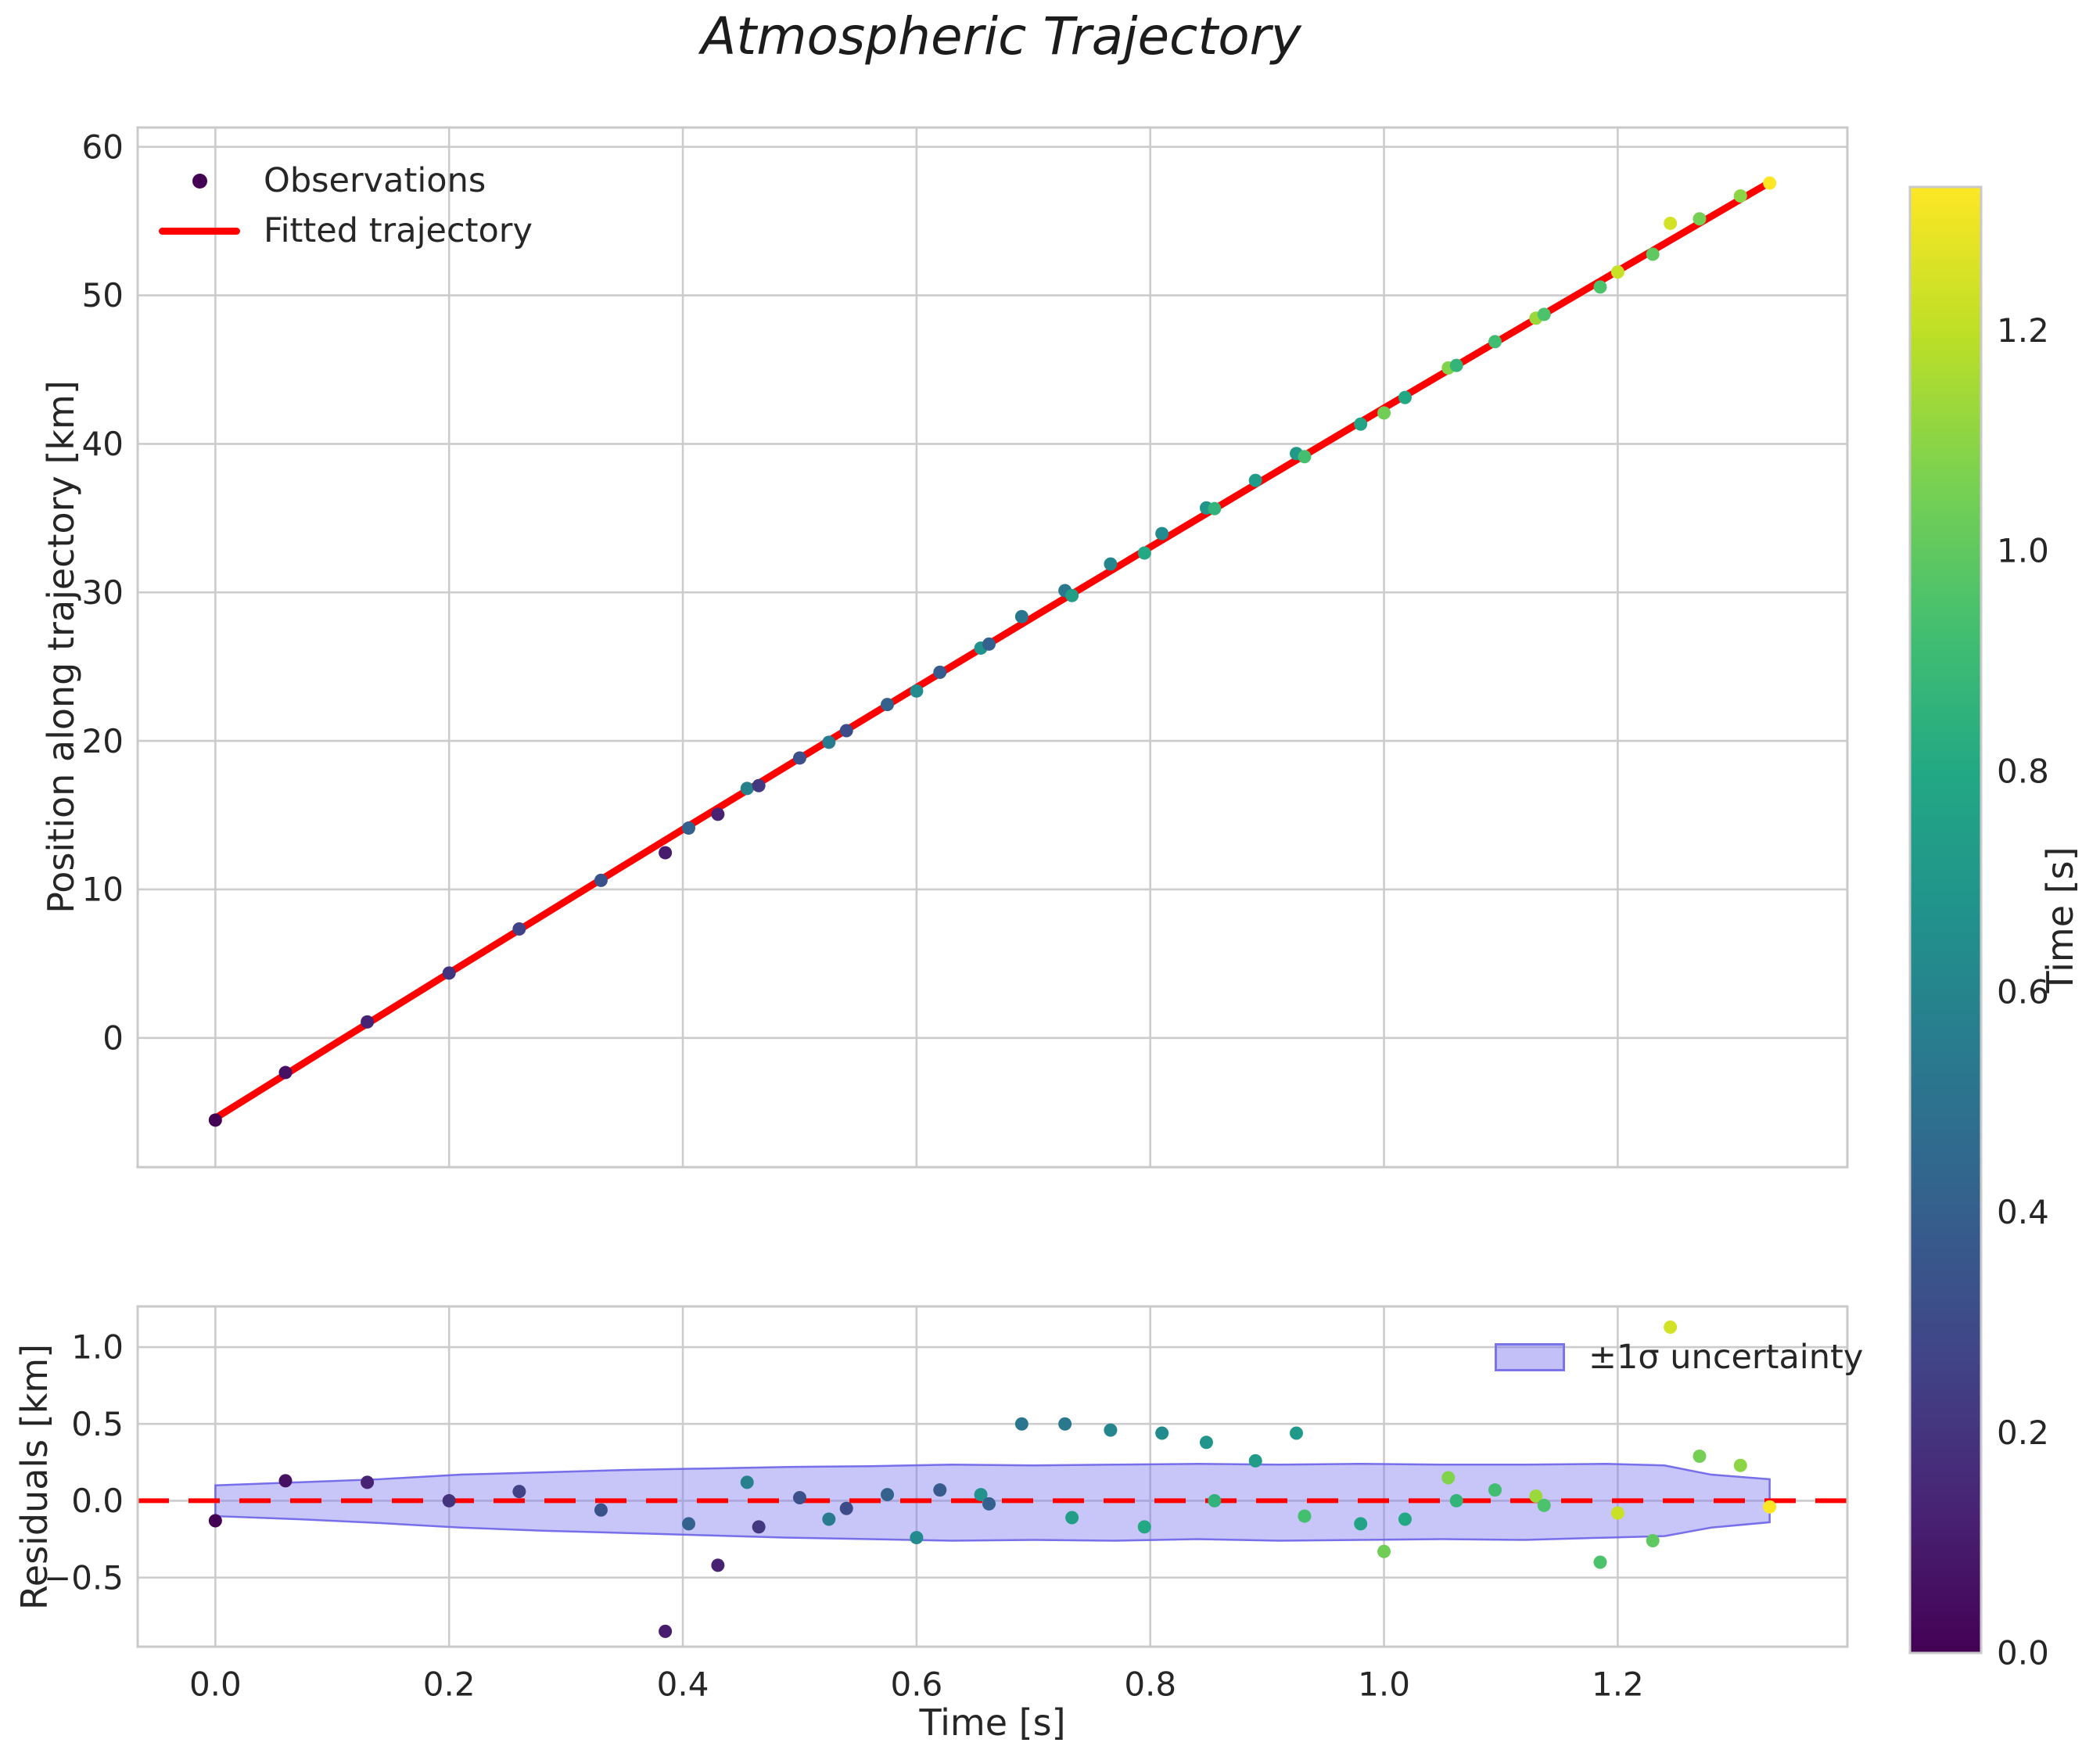  What do you see at coordinates (2023, 551) in the screenshot?
I see `colorbar-tick-label: 1.0` at bounding box center [2023, 551].